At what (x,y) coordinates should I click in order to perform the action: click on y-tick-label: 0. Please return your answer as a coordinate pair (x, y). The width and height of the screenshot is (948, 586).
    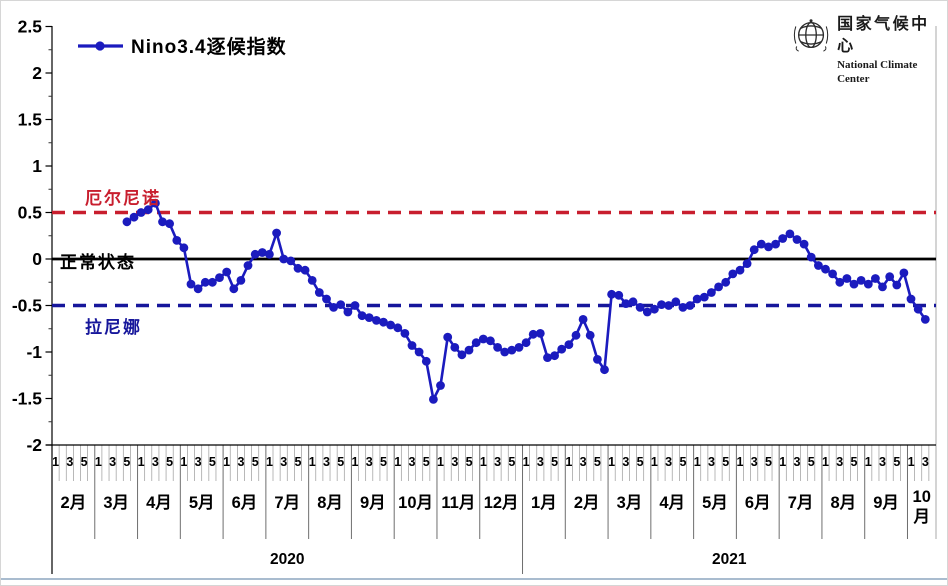
    Looking at the image, I should click on (37, 259).